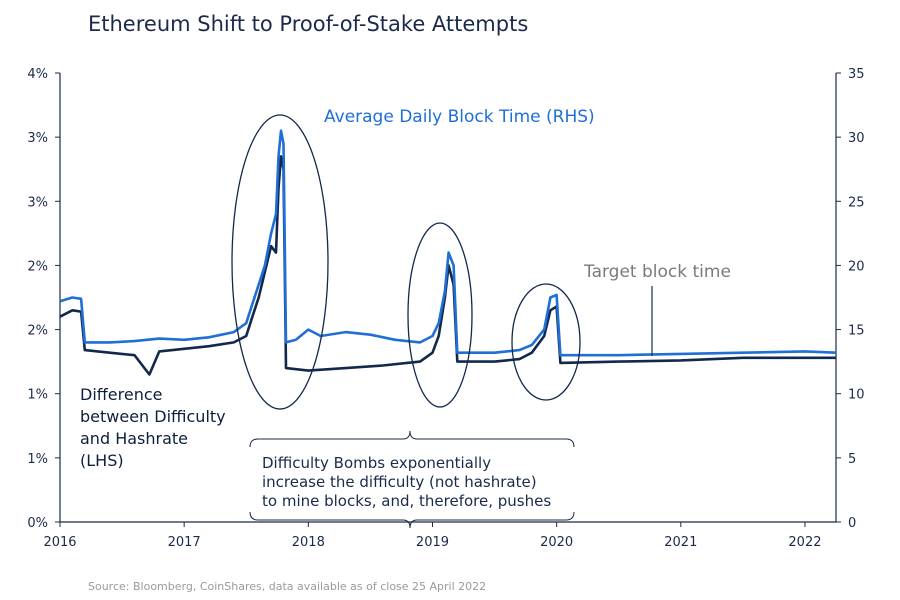 The height and width of the screenshot is (600, 900). Describe the element at coordinates (856, 266) in the screenshot. I see `right-tick-label: 20` at that location.